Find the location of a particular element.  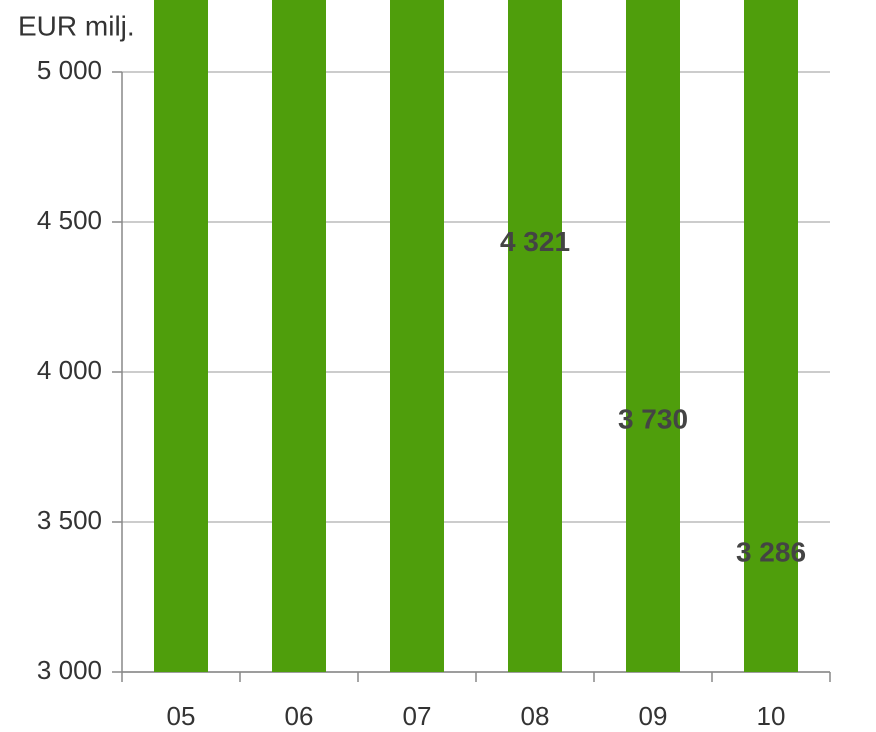

x-tick-label: 06 is located at coordinates (299, 716).